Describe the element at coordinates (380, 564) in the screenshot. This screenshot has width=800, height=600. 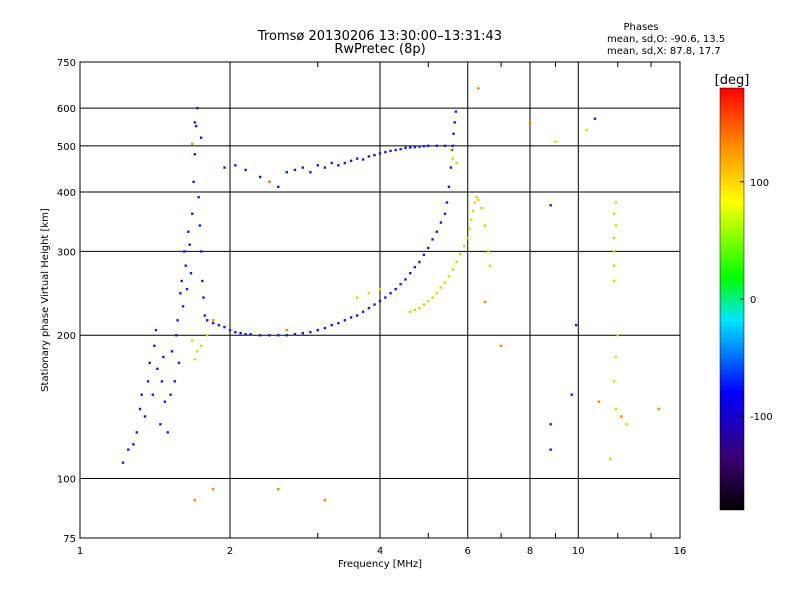
I see `x-axis-label: Frequency [MHz]` at that location.